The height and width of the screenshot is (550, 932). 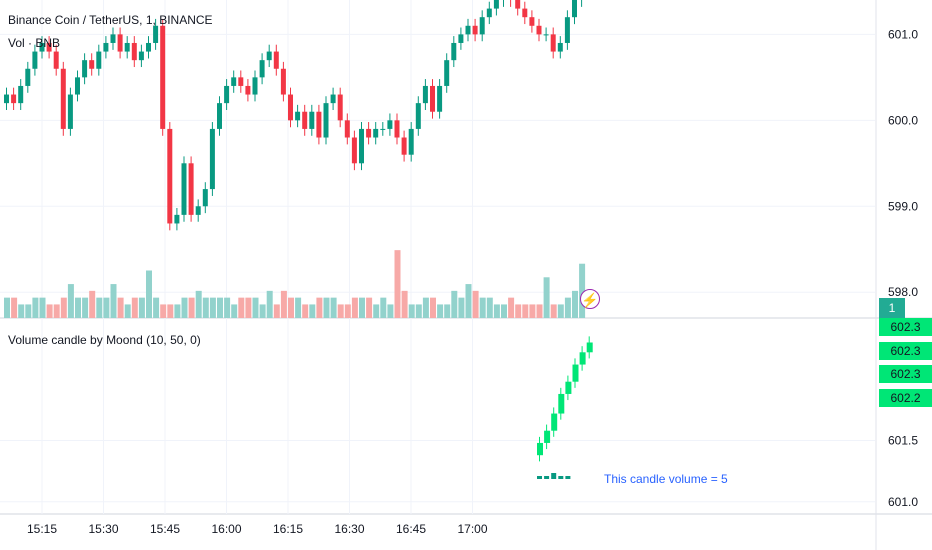 I want to click on x-tick-label: 15:15, so click(x=42, y=529).